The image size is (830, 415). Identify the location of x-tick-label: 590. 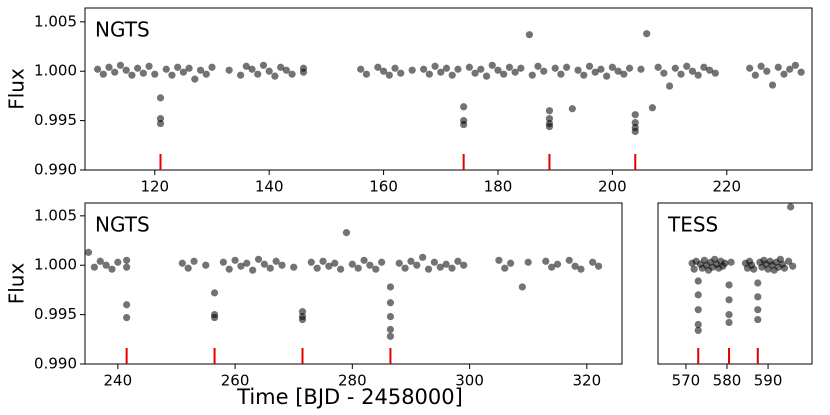
(768, 381).